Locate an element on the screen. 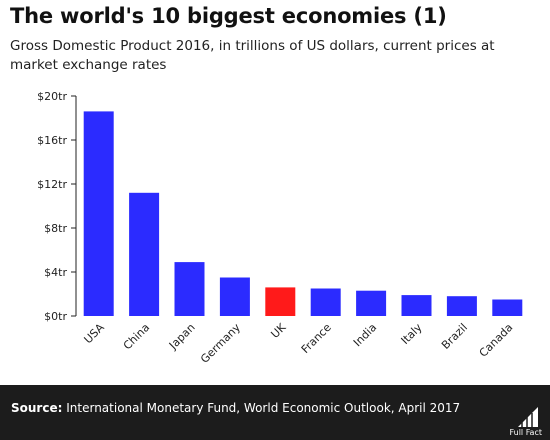 Image resolution: width=550 pixels, height=440 pixels. x-tick-label: Japan is located at coordinates (182, 337).